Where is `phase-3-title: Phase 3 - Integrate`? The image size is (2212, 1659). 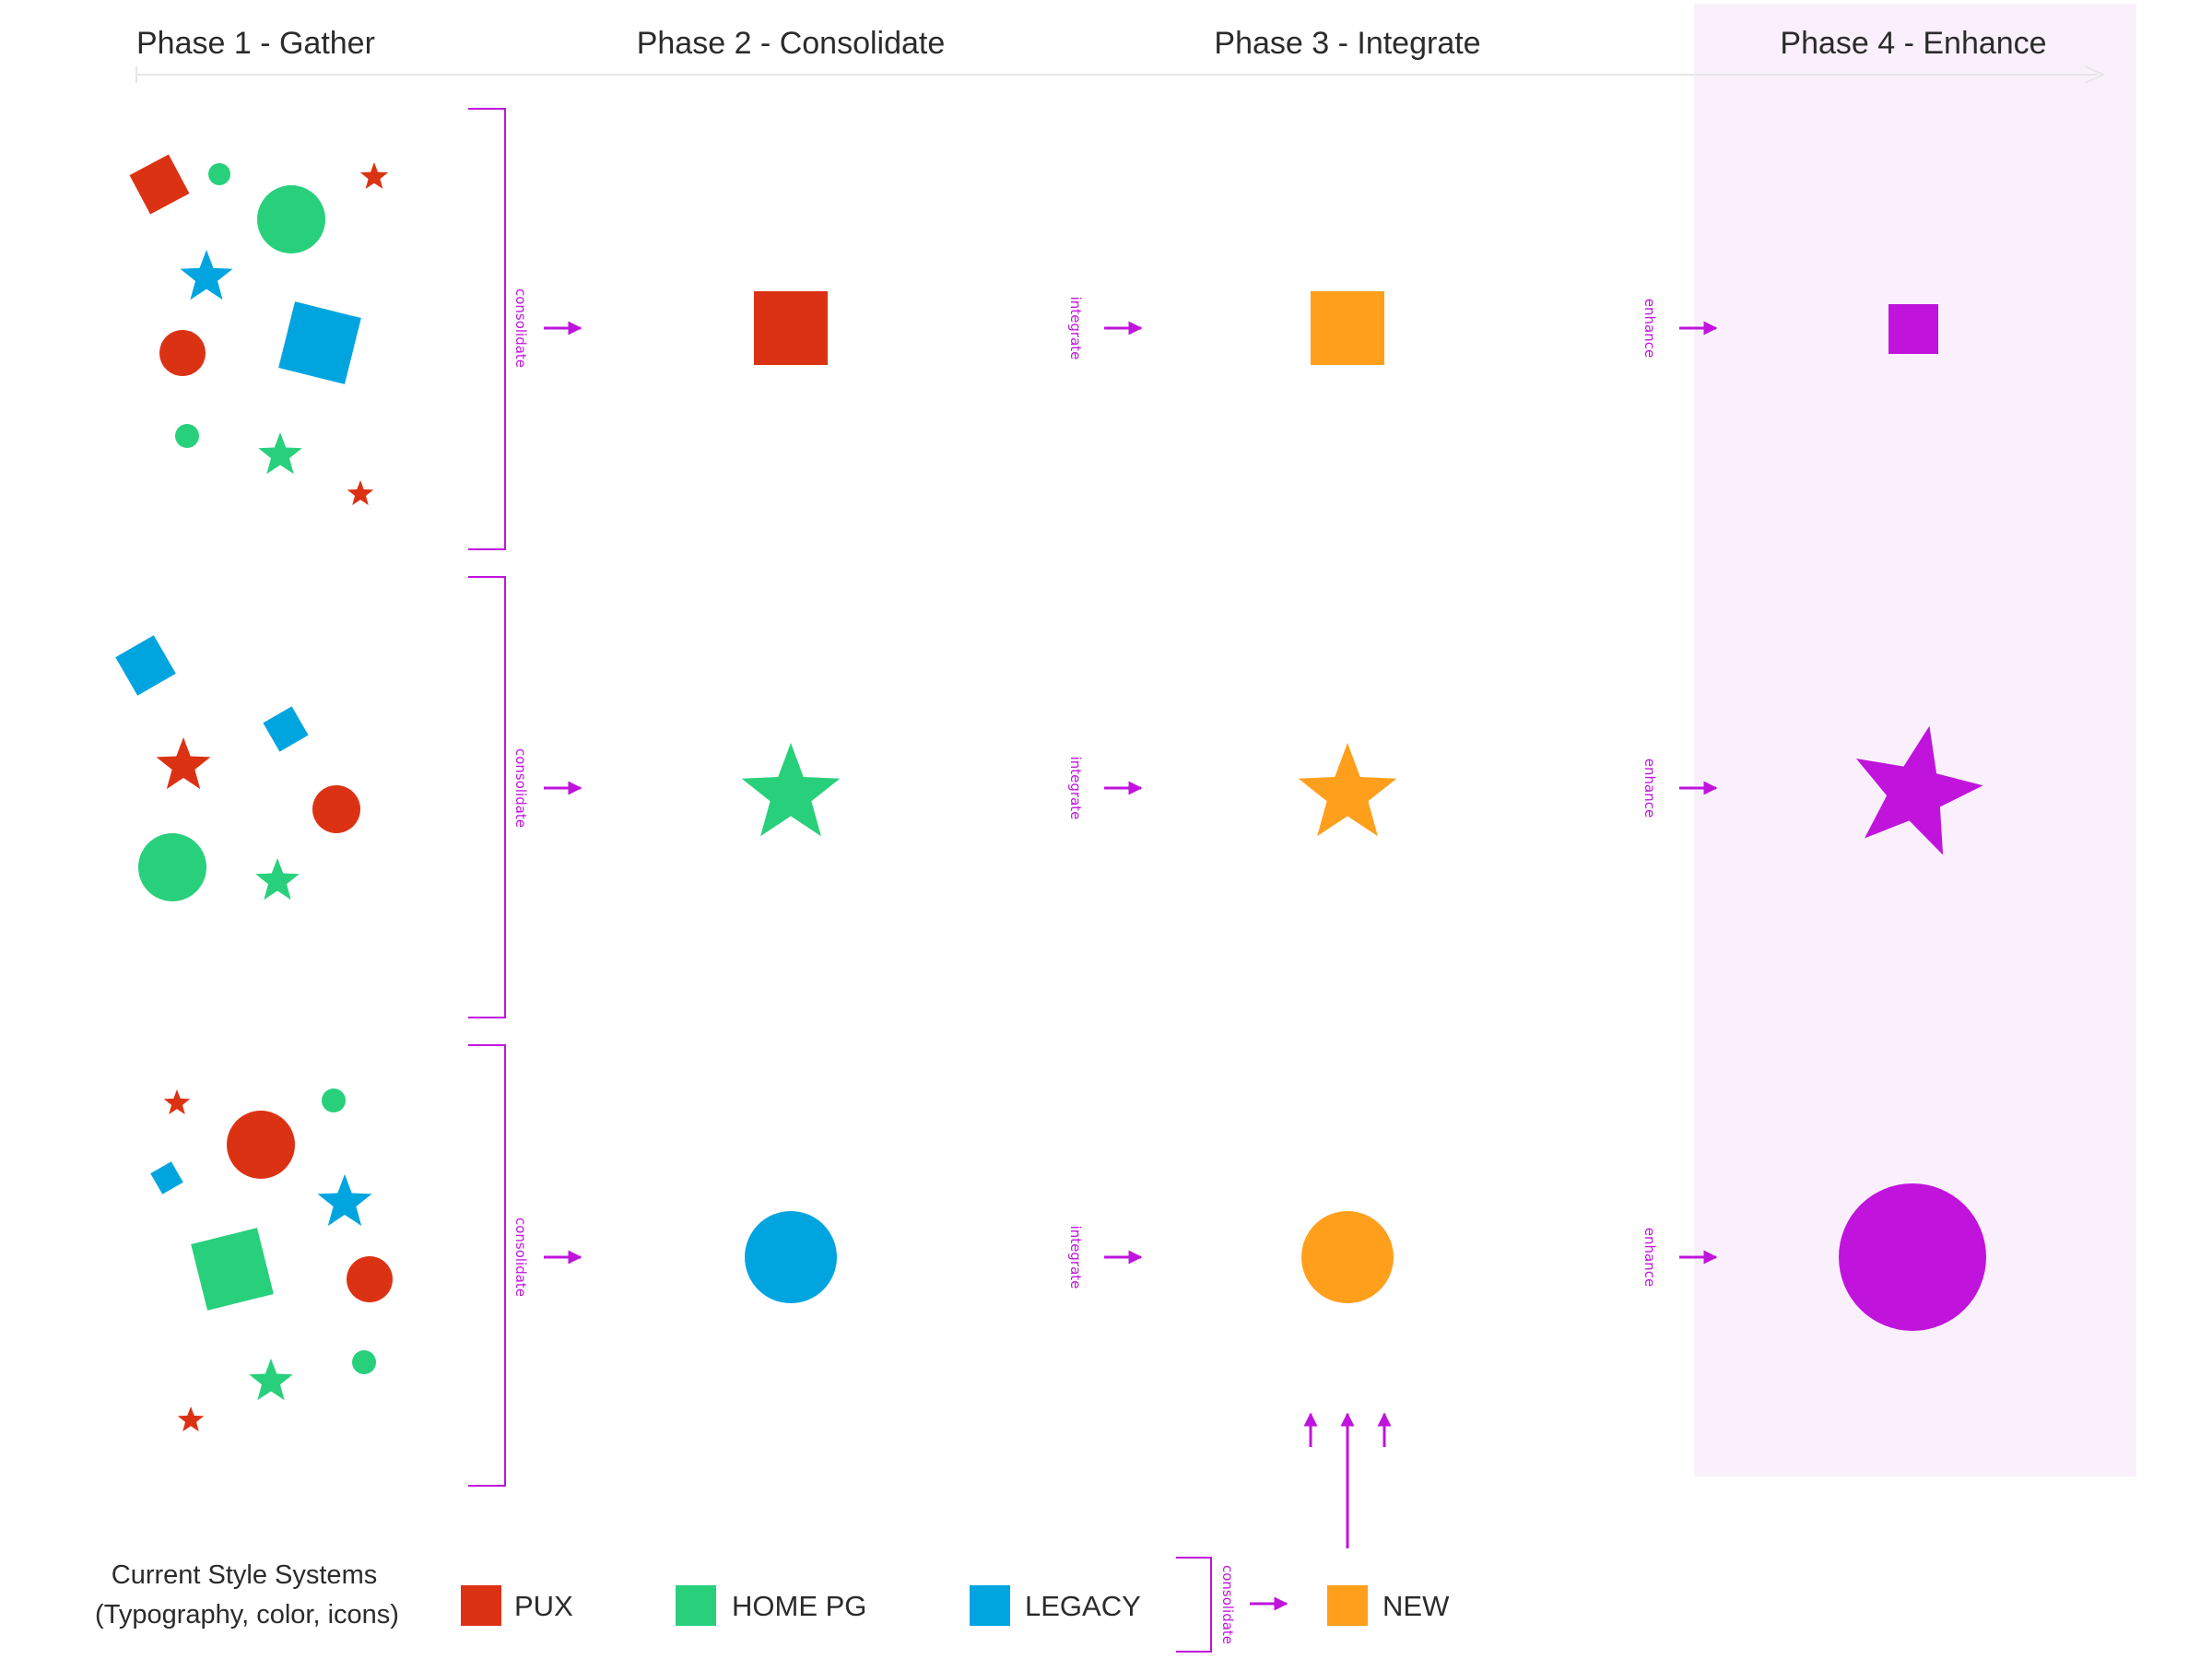
phase-3-title: Phase 3 - Integrate is located at coordinates (1347, 43).